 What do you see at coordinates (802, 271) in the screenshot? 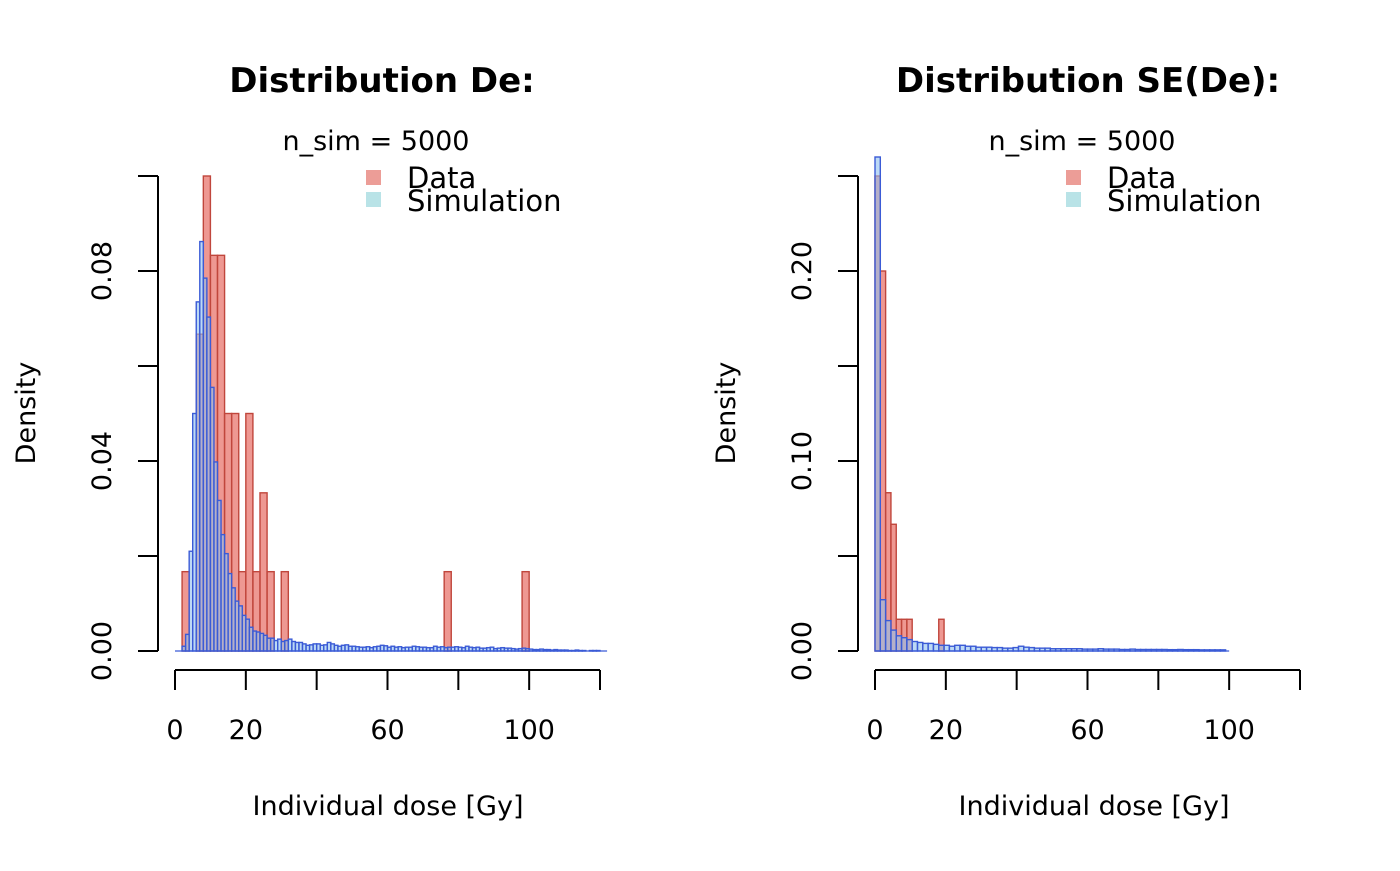
I see `y-tick-label: 0.20` at bounding box center [802, 271].